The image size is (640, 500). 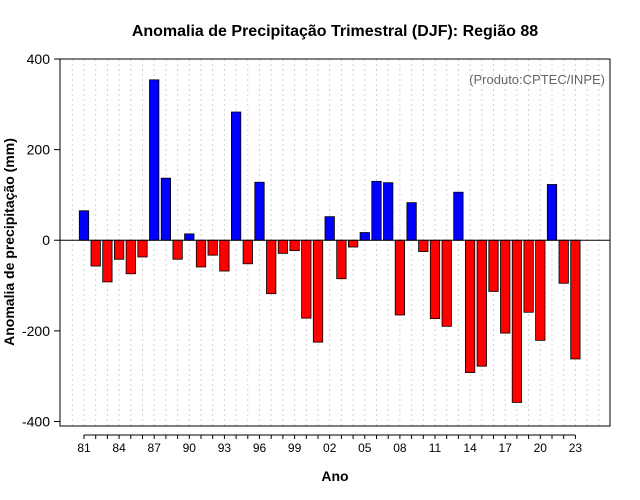 I want to click on bar-1987, so click(x=154, y=160).